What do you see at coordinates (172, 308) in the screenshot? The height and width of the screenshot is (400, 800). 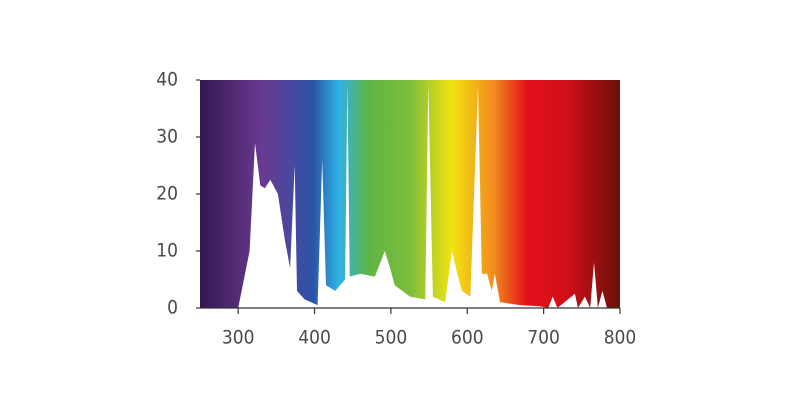 I see `y-tick-label: 0` at bounding box center [172, 308].